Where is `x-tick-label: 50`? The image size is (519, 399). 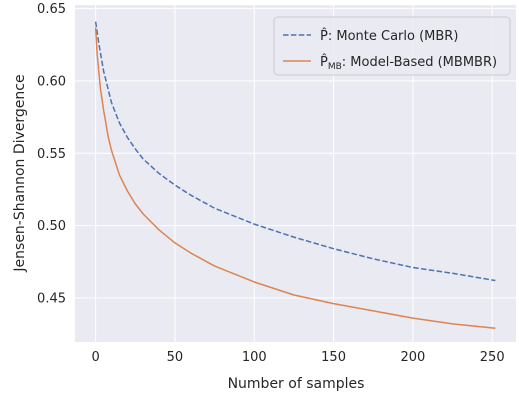 x-tick-label: 50 is located at coordinates (175, 357).